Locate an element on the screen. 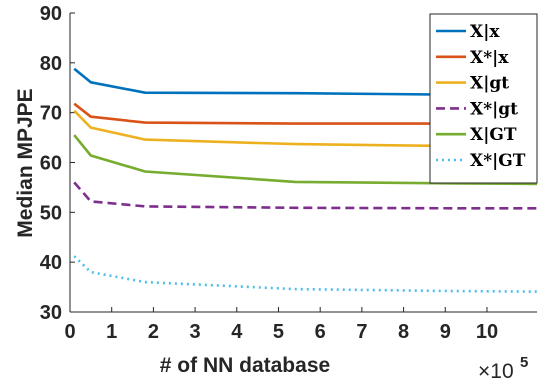 The width and height of the screenshot is (540, 383). legend-label-4: X|GT is located at coordinates (493, 135).